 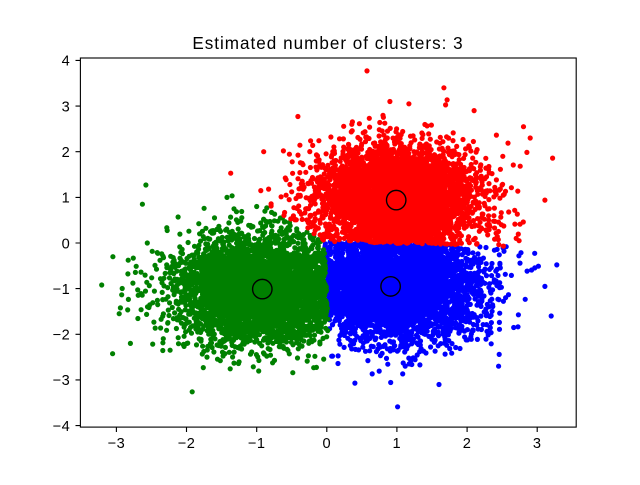 What do you see at coordinates (66, 62) in the screenshot?
I see `svg-text: 4` at bounding box center [66, 62].